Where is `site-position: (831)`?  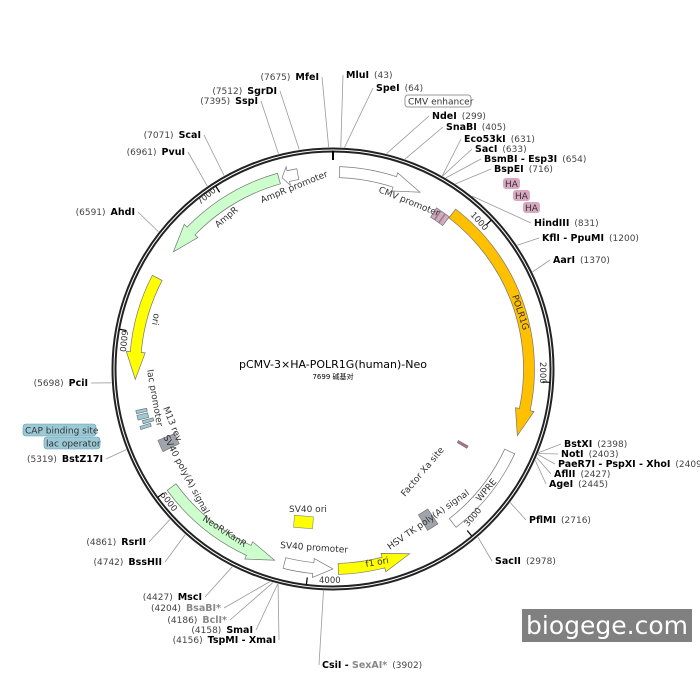 site-position: (831) is located at coordinates (586, 224).